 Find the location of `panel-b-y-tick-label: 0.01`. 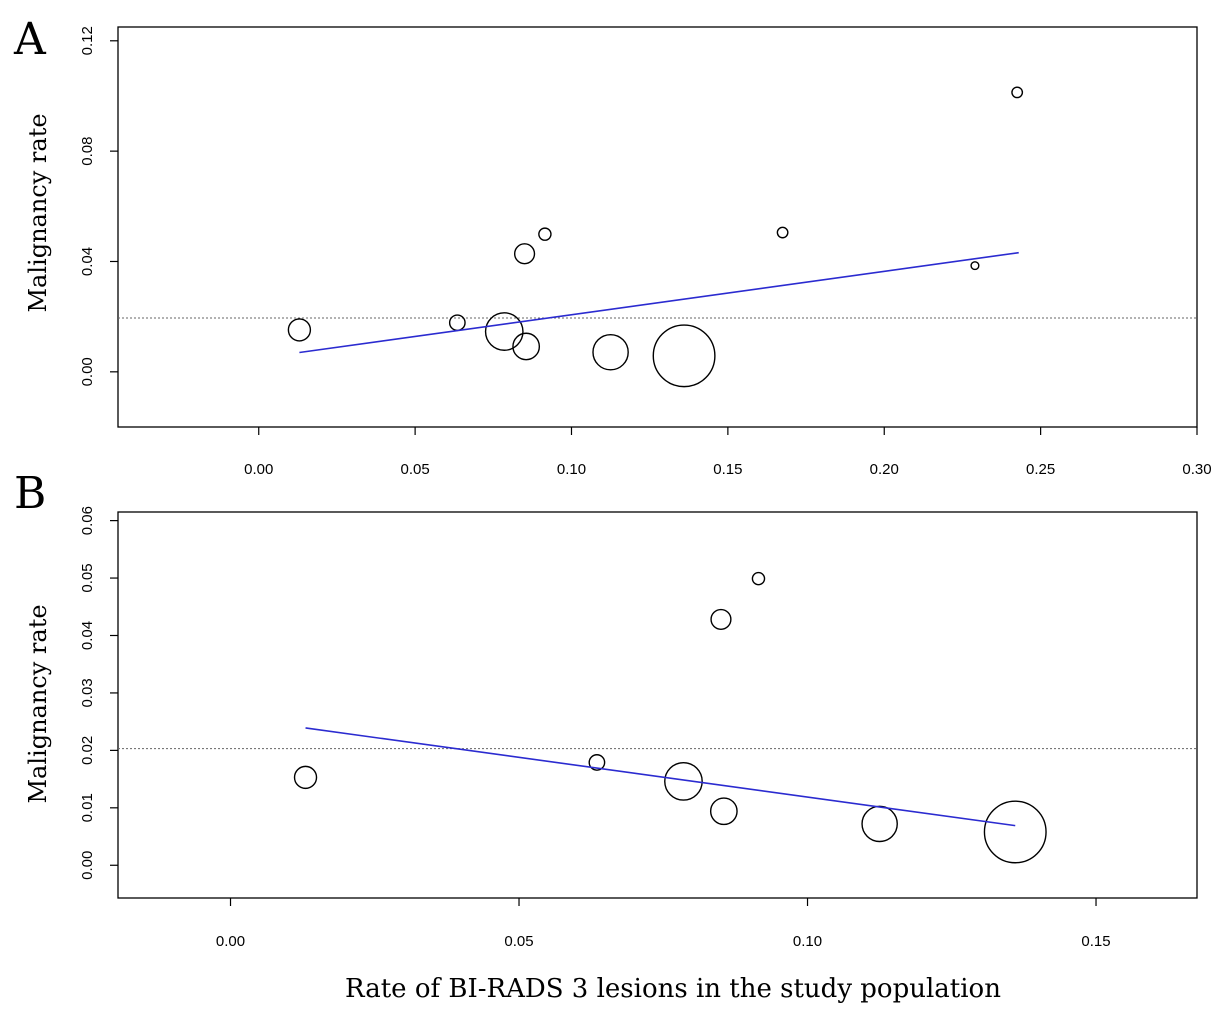

panel-b-y-tick-label: 0.01 is located at coordinates (87, 807).